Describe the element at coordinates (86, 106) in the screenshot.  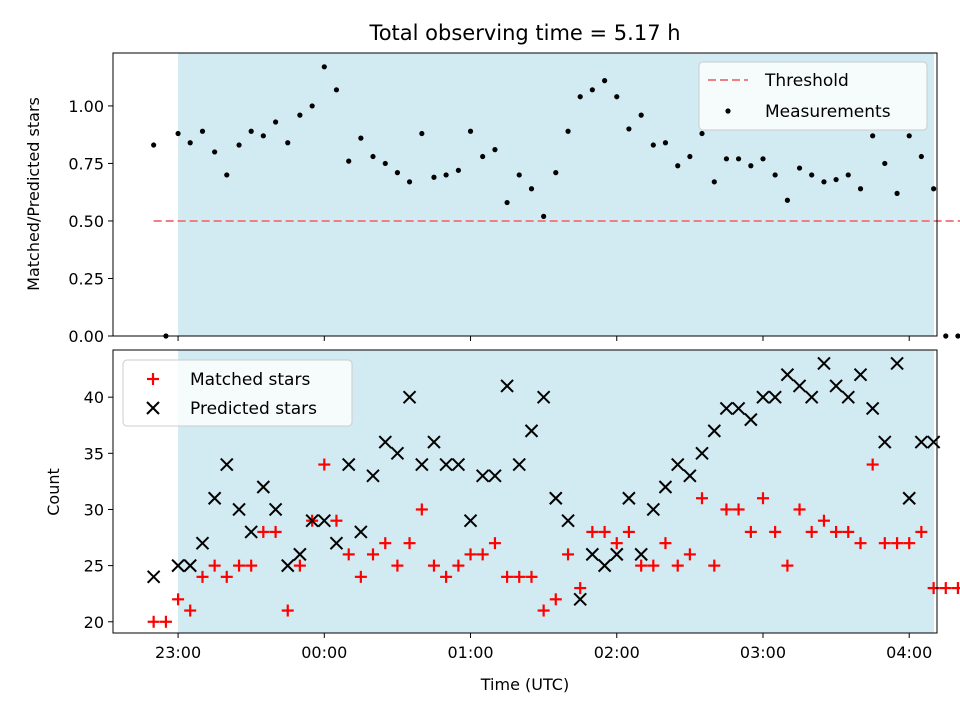
I see `top-ytick-label: 1.00` at that location.